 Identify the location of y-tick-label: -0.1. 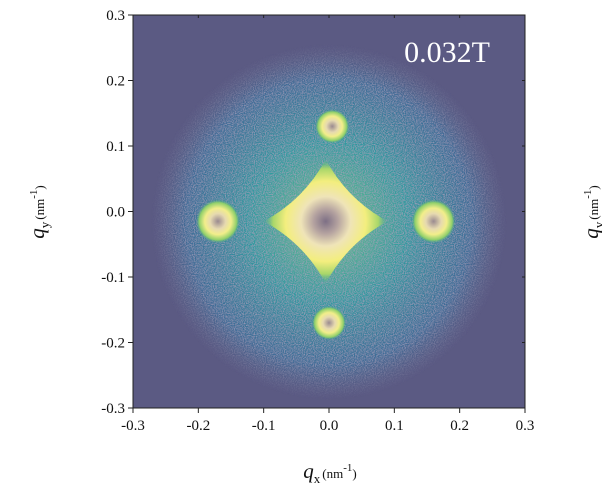
(113, 278).